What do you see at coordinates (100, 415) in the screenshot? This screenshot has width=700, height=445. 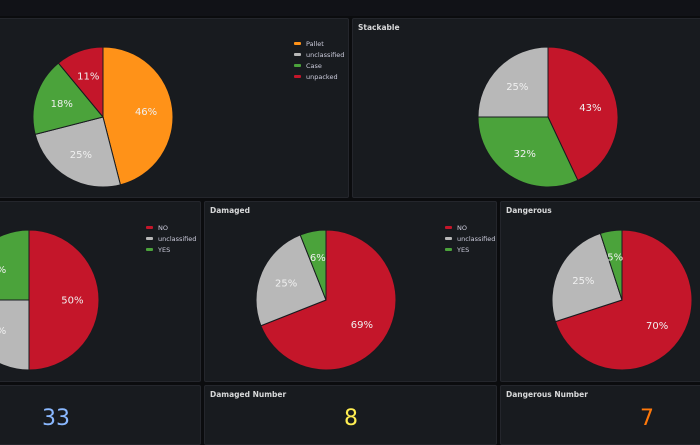 I see `stat-panel-count: 33` at bounding box center [100, 415].